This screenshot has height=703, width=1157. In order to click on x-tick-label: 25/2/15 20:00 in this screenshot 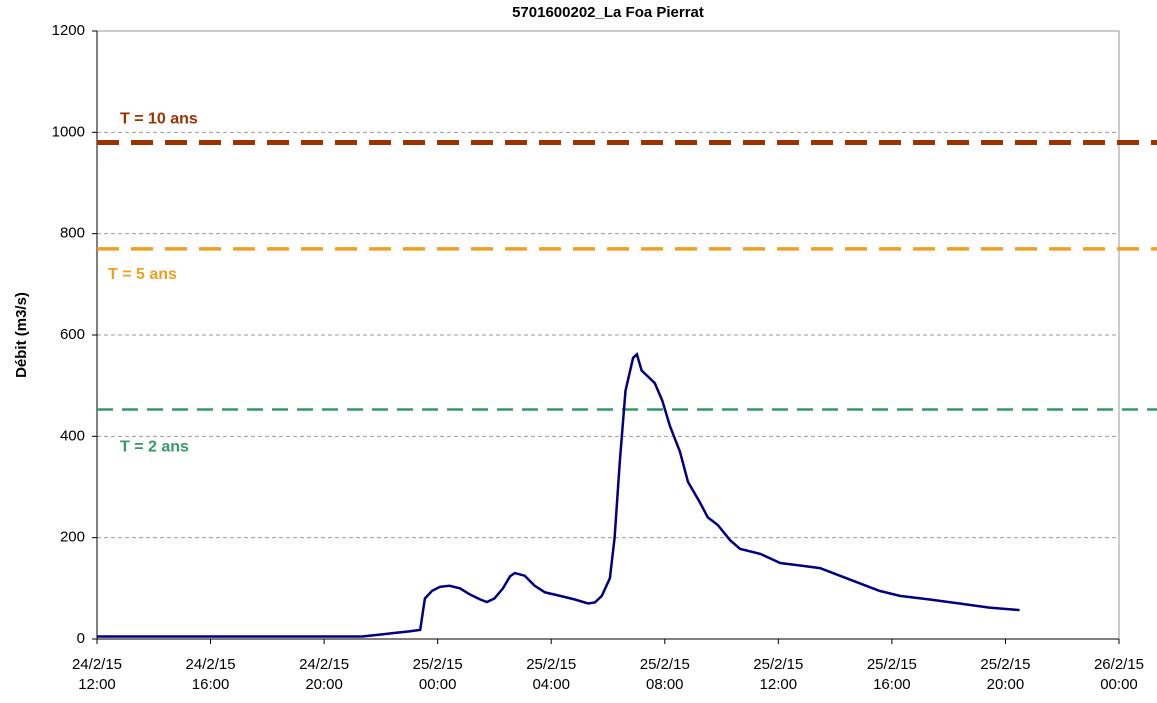, I will do `click(1005, 674)`.